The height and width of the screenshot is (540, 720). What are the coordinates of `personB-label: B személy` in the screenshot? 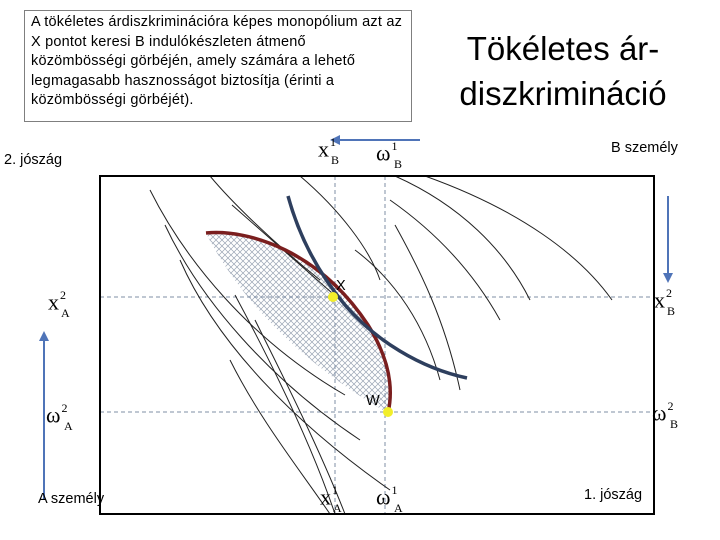 It's located at (644, 148).